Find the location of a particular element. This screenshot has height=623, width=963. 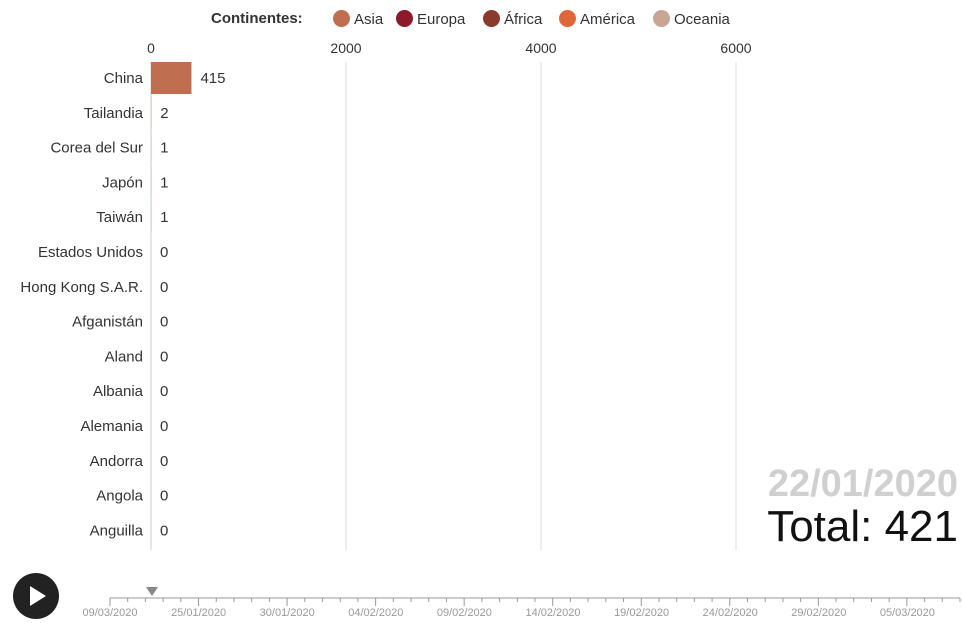

timeline-label: 24/02/2020 is located at coordinates (730, 613).